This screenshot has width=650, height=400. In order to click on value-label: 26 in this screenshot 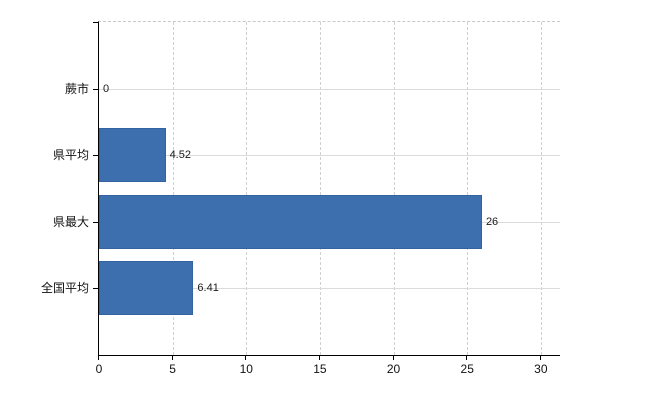, I will do `click(492, 221)`.